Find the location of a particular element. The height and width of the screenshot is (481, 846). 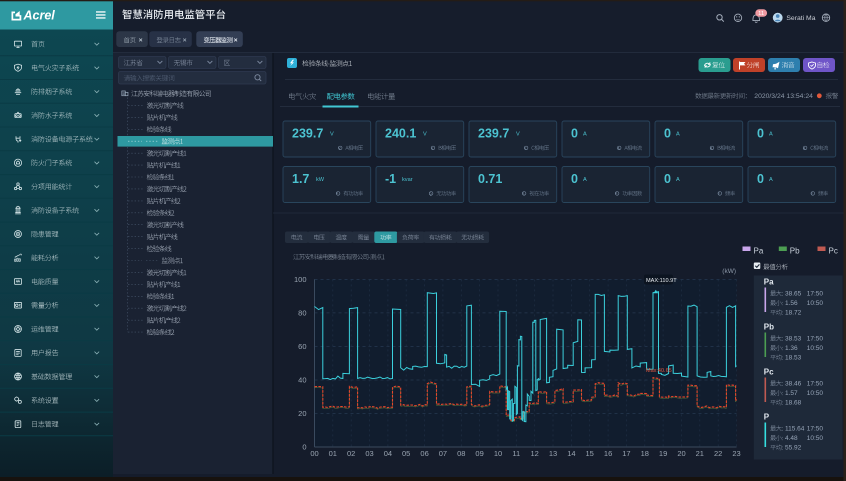

svg-text: 15 is located at coordinates (590, 453).